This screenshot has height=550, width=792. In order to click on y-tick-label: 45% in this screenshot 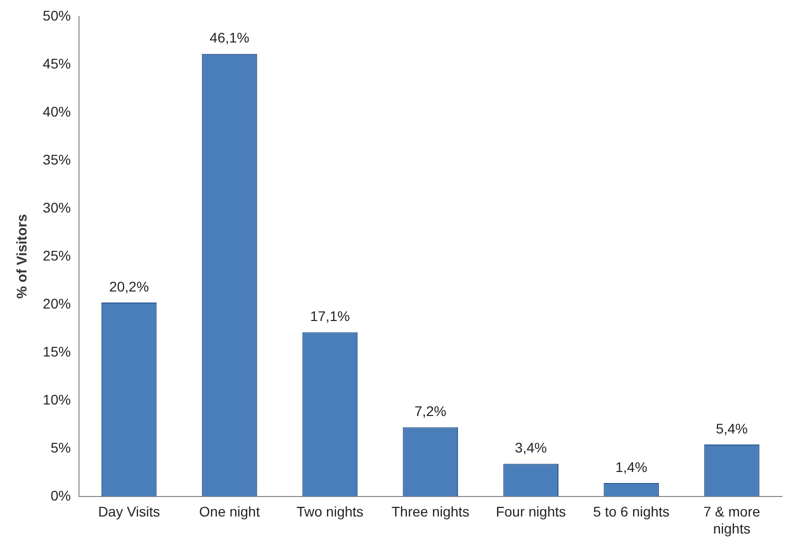, I will do `click(56, 63)`.